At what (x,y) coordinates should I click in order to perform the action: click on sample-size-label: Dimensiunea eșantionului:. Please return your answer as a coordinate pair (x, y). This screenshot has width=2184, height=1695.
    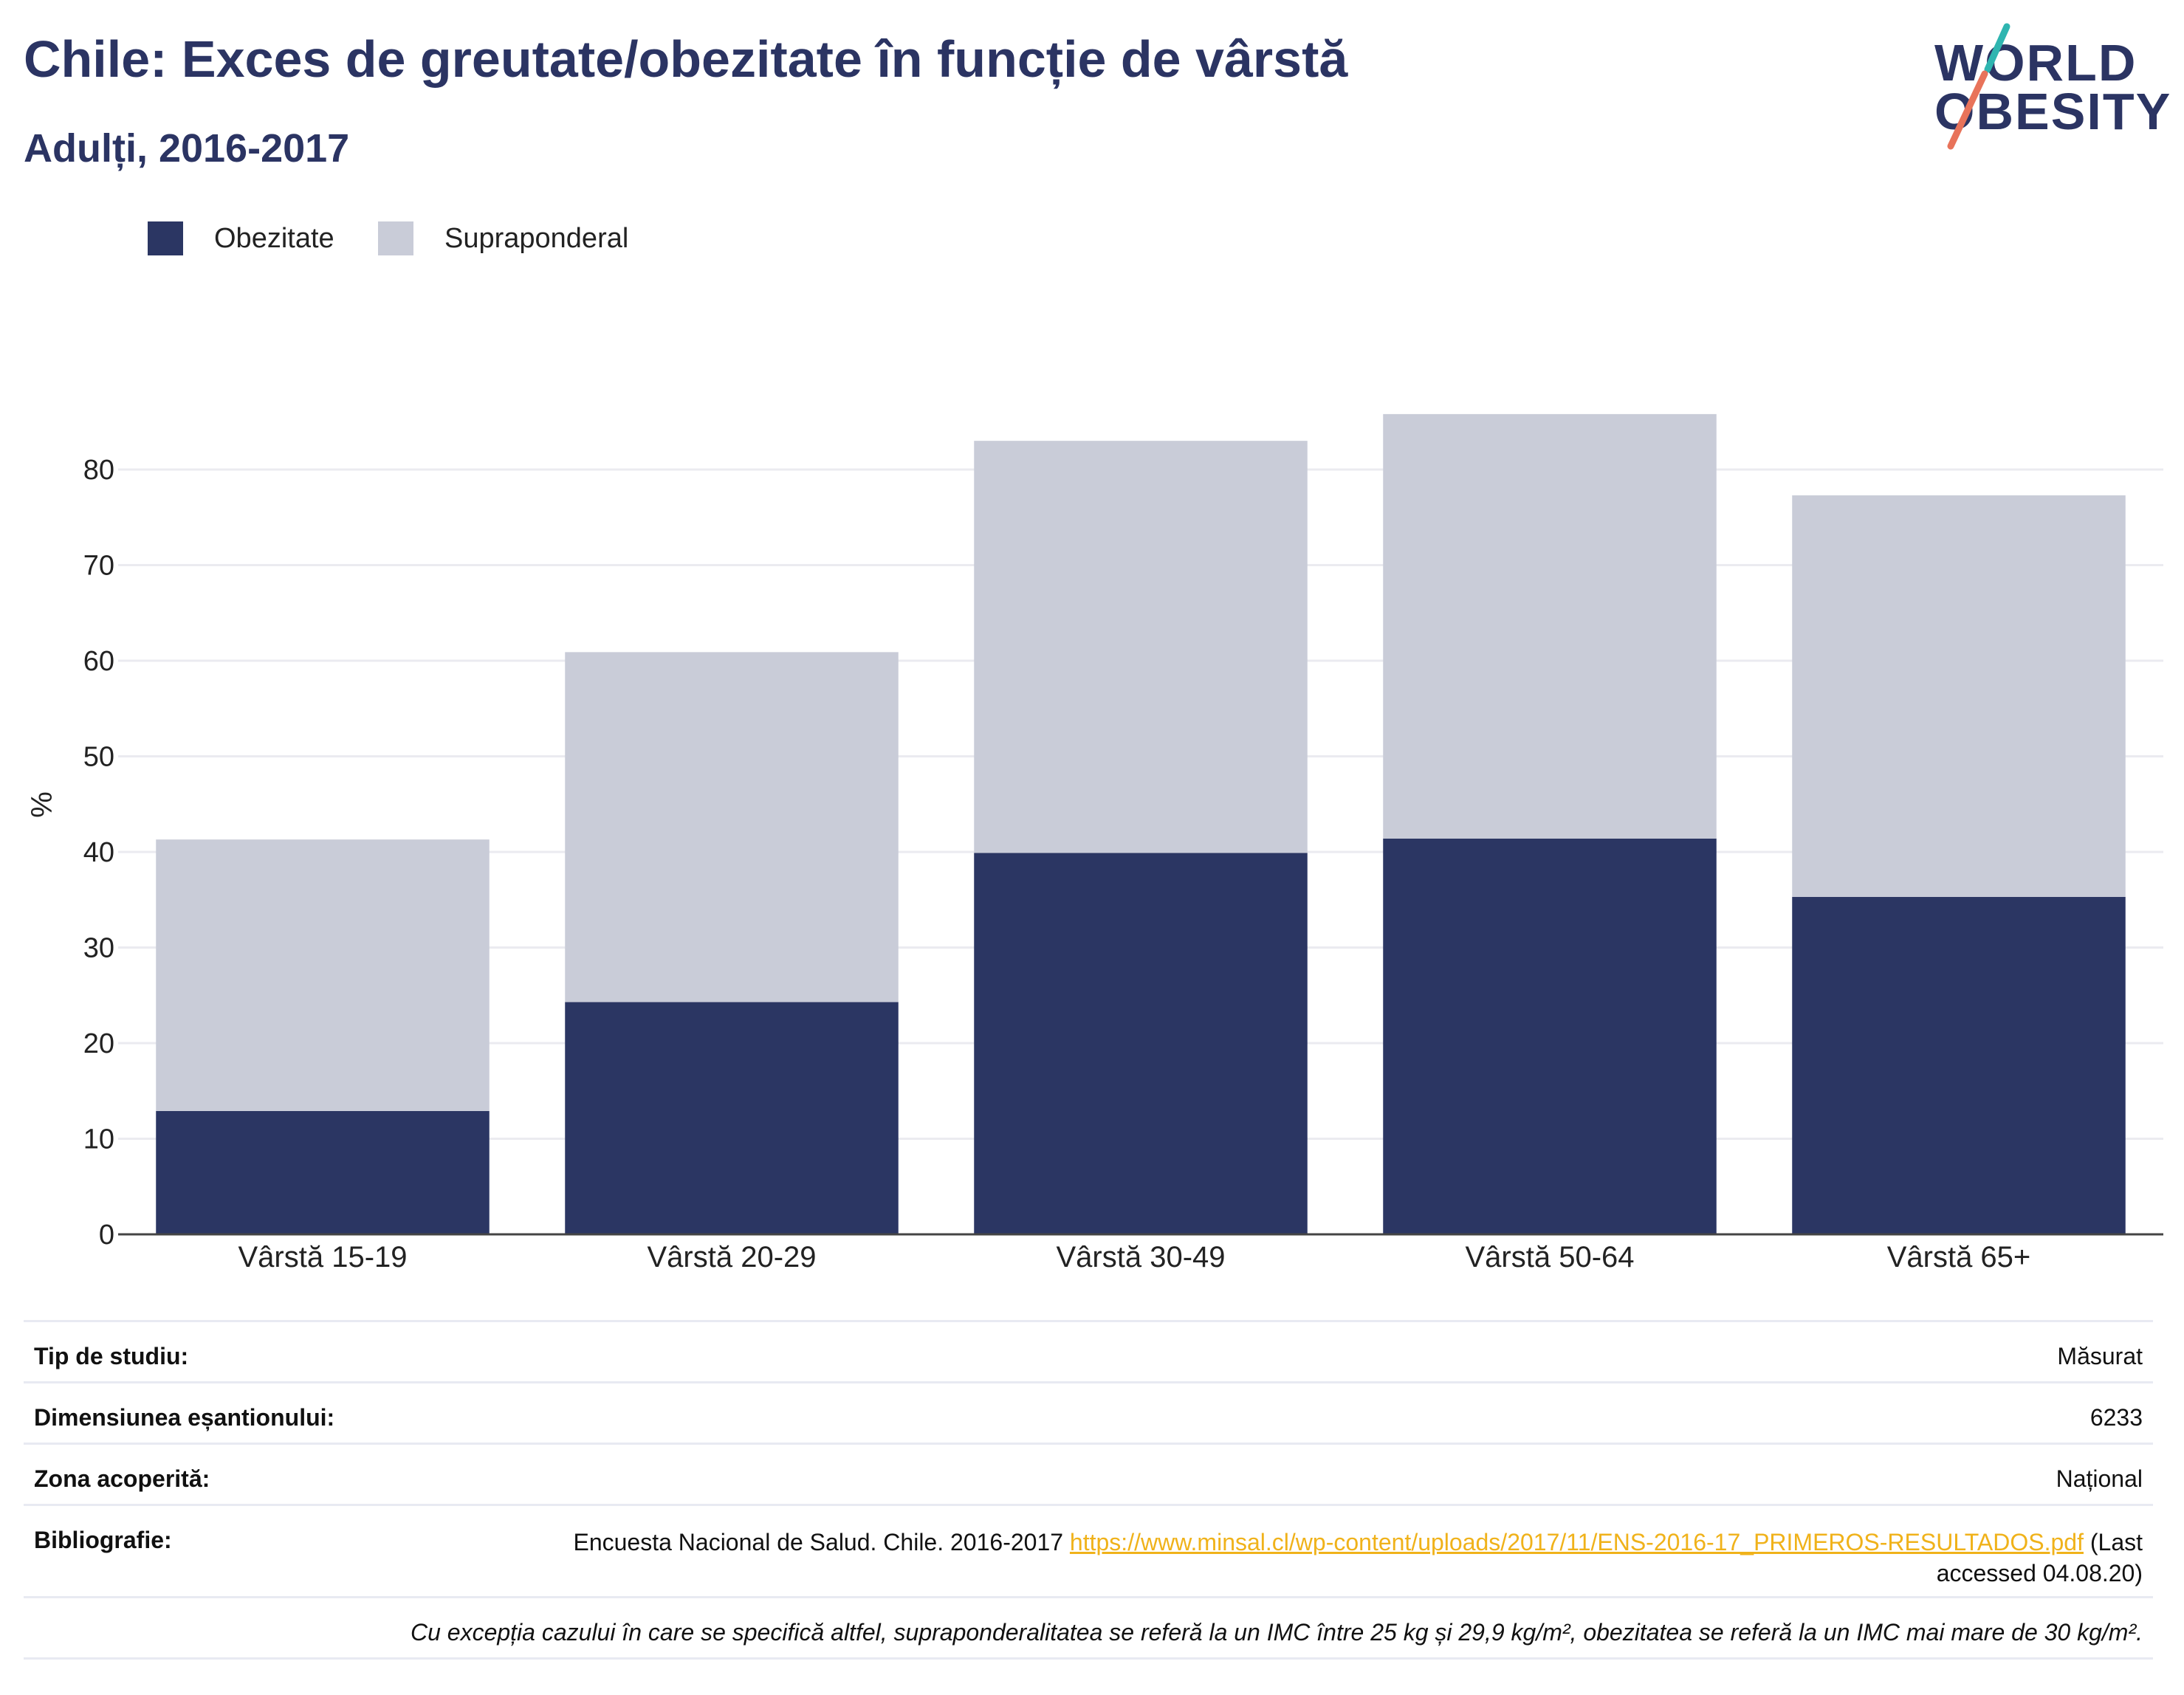
    Looking at the image, I should click on (185, 1417).